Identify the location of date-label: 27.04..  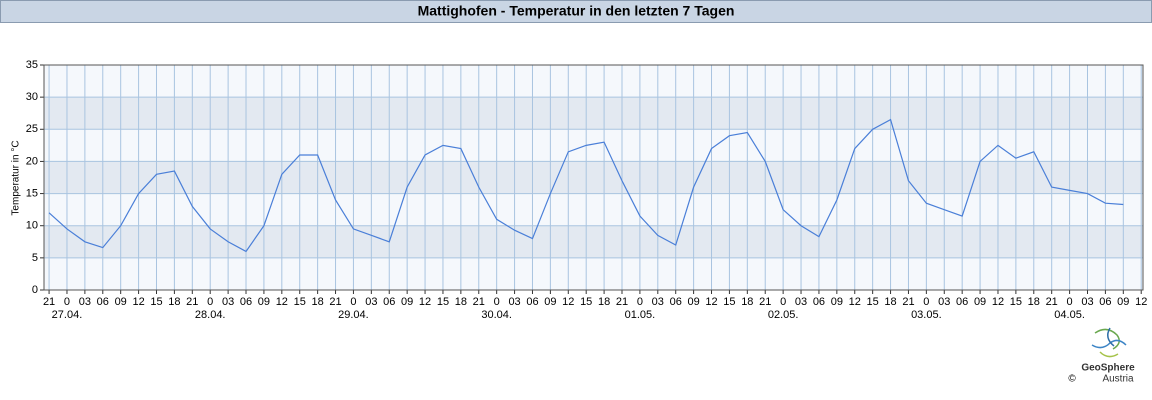
(67, 315).